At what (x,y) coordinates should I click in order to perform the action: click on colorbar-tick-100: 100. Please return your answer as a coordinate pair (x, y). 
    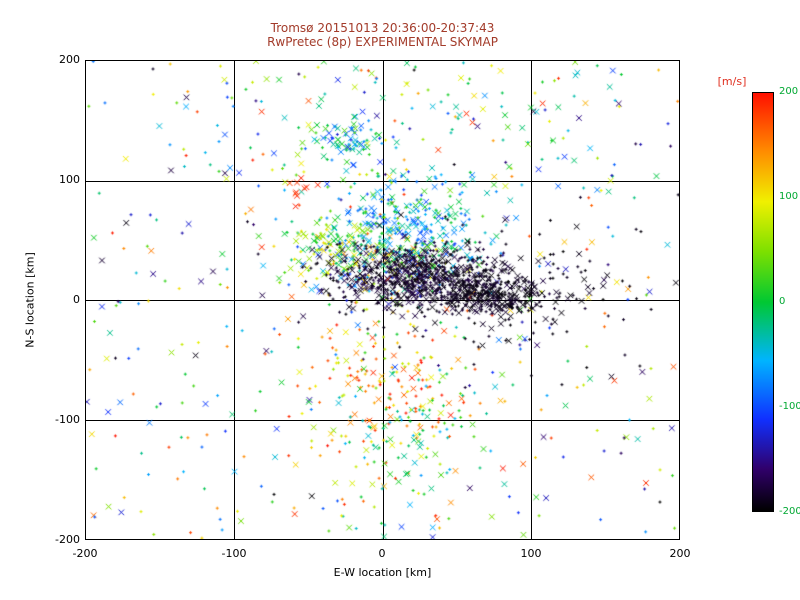
    Looking at the image, I should click on (789, 196).